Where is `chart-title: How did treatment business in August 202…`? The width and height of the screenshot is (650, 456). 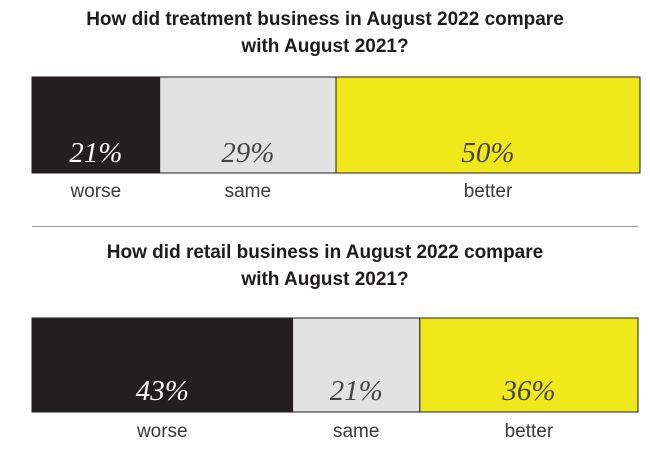 chart-title: How did treatment business in August 202… is located at coordinates (325, 33).